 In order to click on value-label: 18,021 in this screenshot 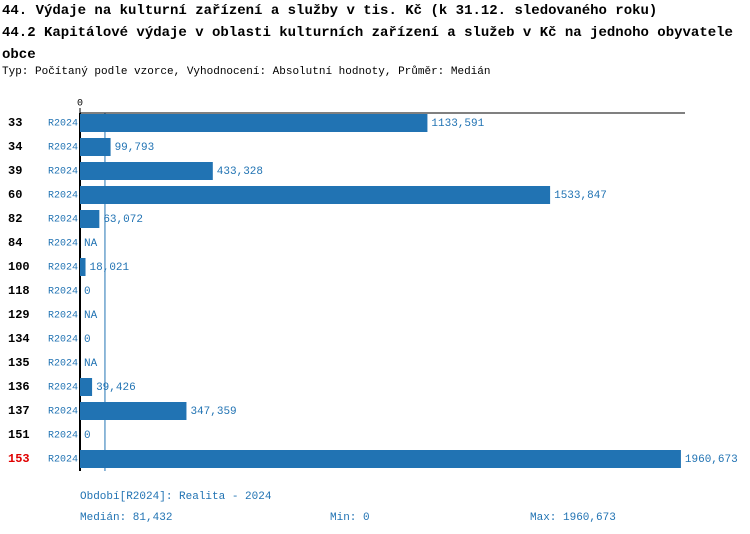, I will do `click(110, 268)`.